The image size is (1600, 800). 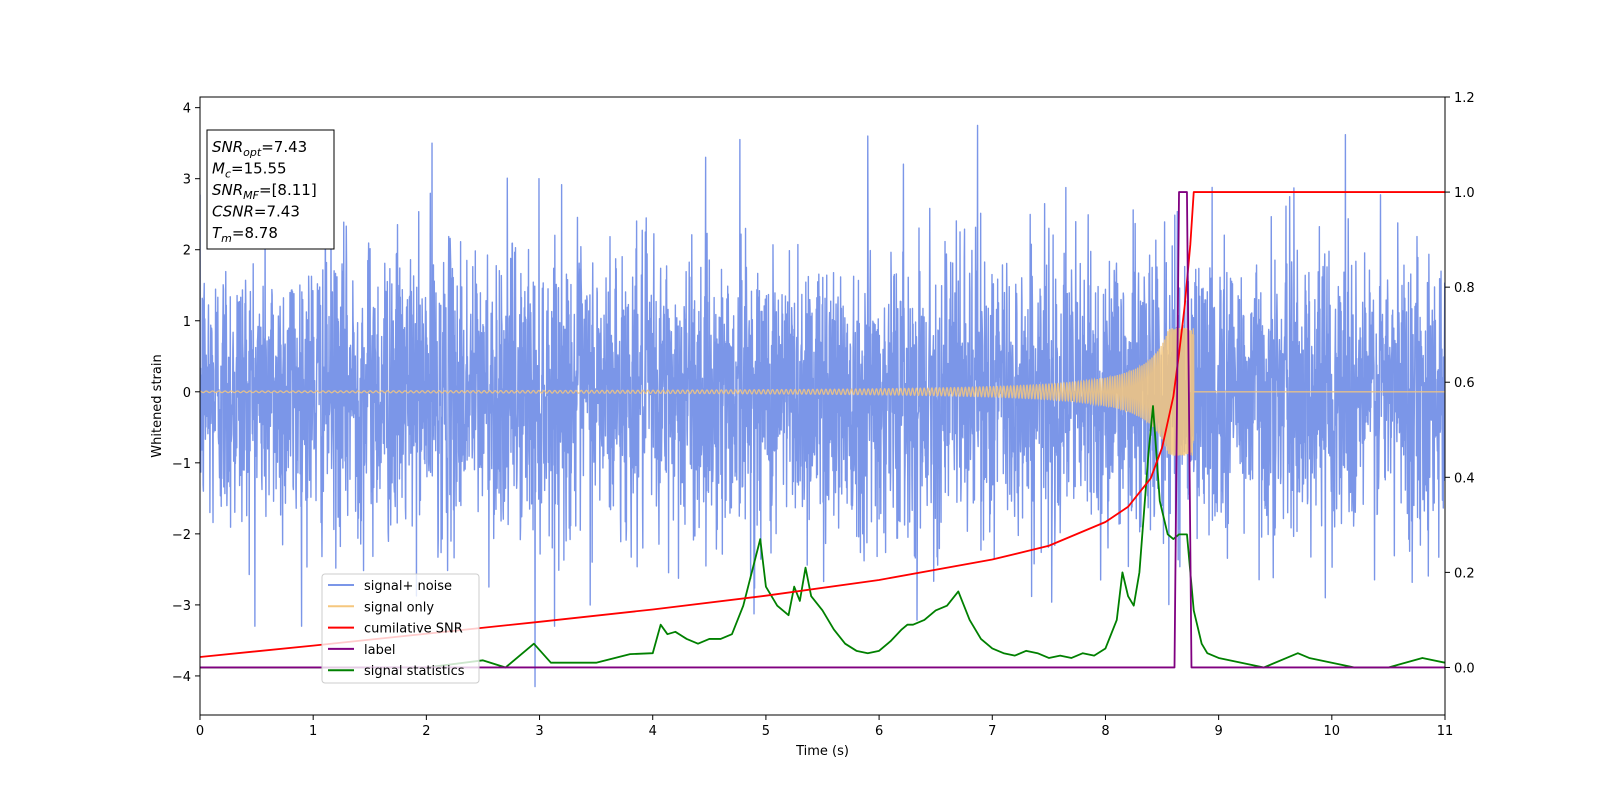 What do you see at coordinates (1464, 573) in the screenshot?
I see `y-right-tick-label: 0.2` at bounding box center [1464, 573].